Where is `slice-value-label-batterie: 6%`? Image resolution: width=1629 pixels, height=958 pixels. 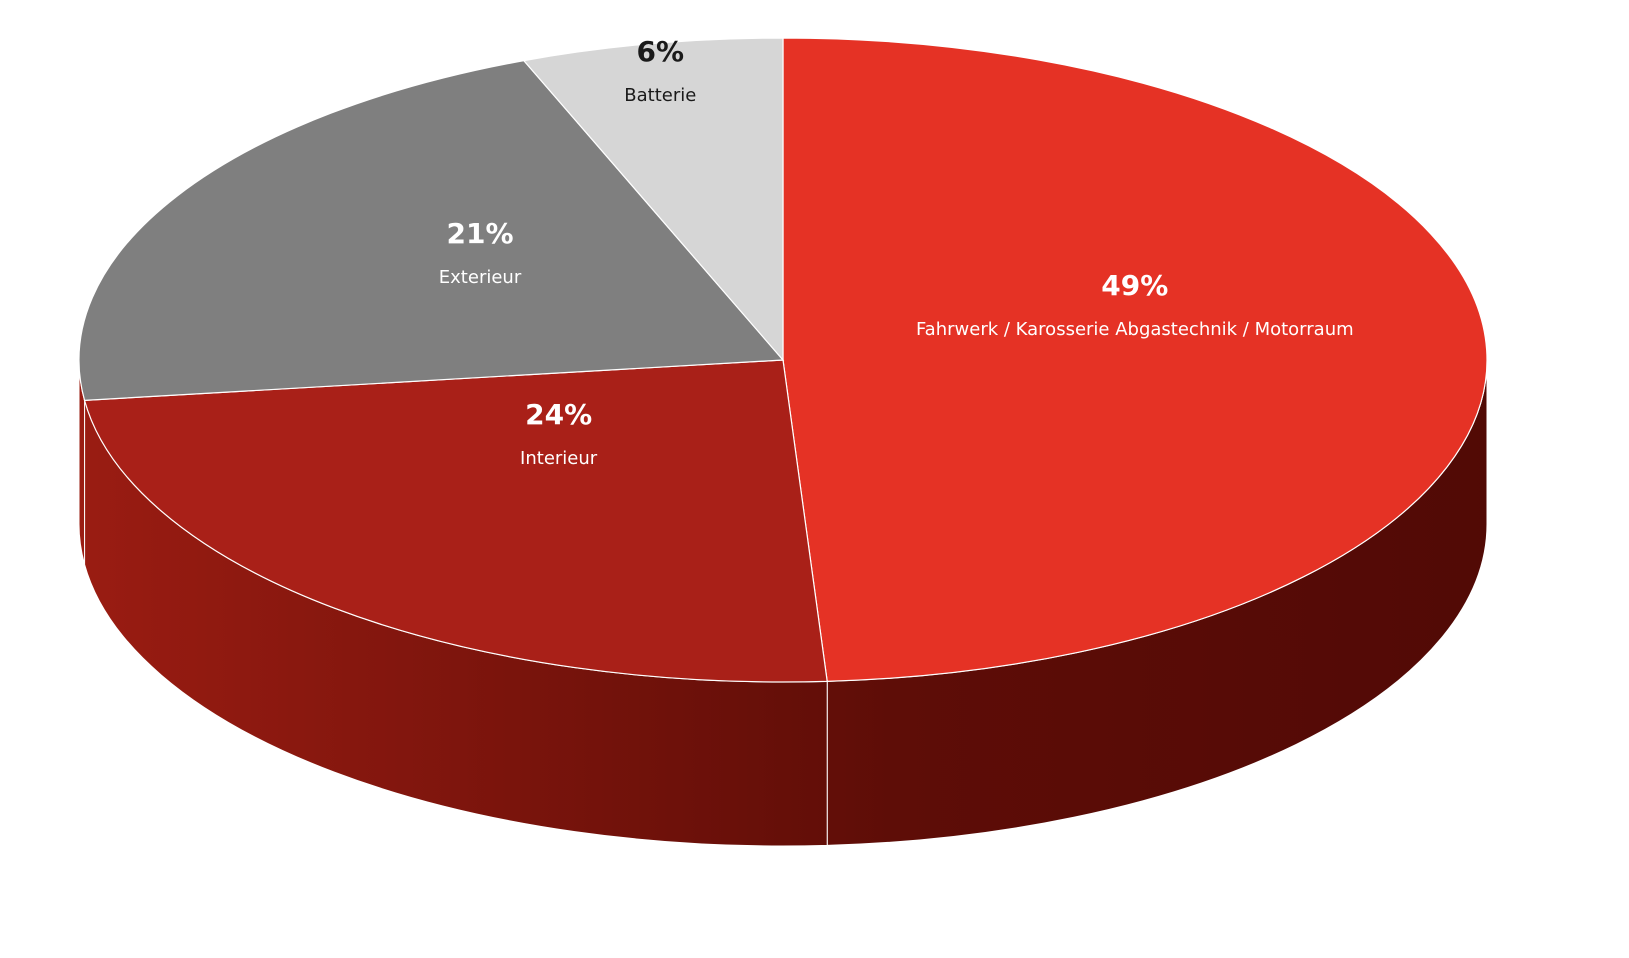 slice-value-label-batterie: 6% is located at coordinates (661, 51).